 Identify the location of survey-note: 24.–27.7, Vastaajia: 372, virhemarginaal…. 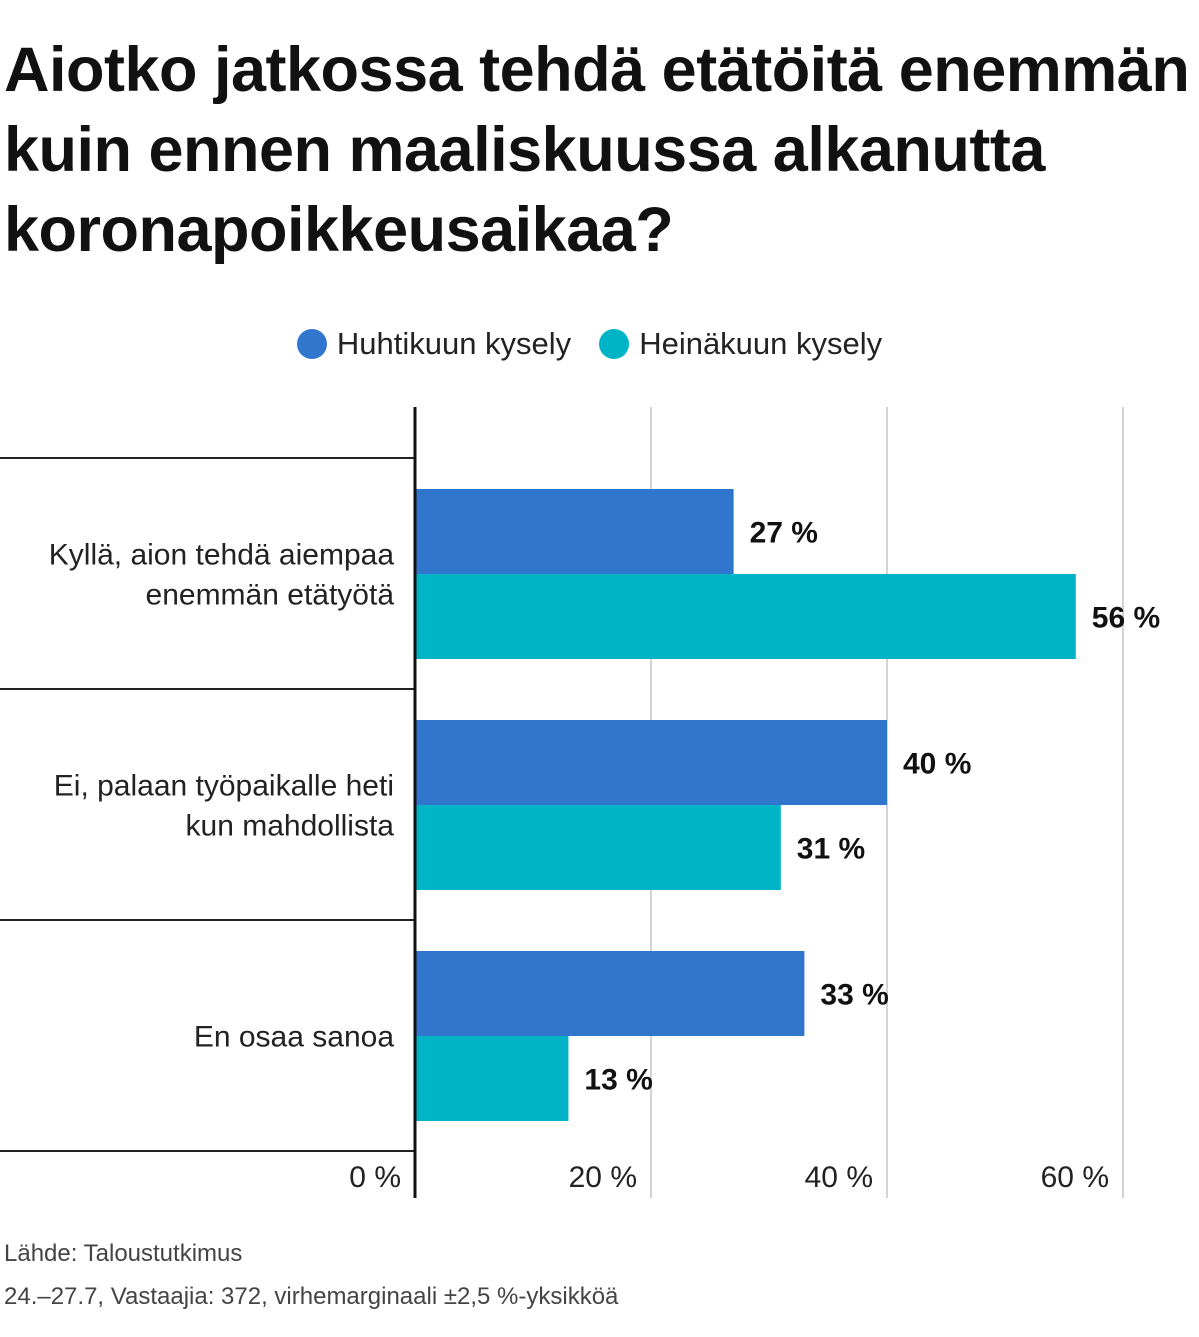
(311, 1296).